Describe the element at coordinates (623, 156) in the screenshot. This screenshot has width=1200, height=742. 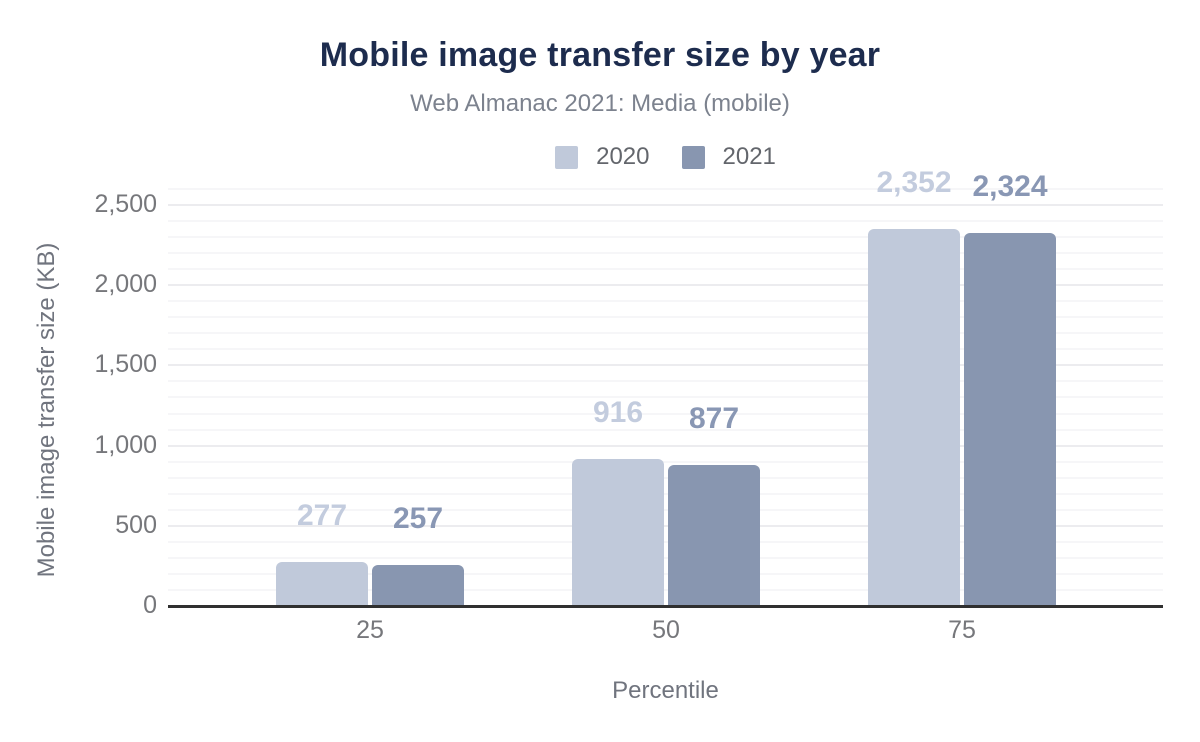
I see `legend-label-2020: 2020` at that location.